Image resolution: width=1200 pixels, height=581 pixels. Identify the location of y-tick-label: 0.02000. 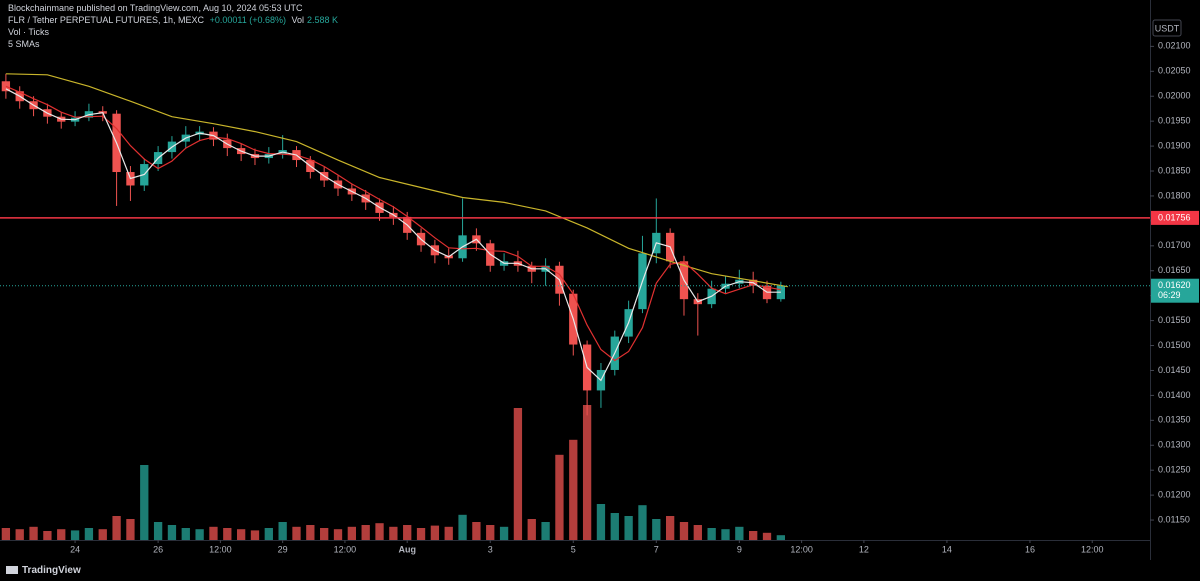
(1174, 96).